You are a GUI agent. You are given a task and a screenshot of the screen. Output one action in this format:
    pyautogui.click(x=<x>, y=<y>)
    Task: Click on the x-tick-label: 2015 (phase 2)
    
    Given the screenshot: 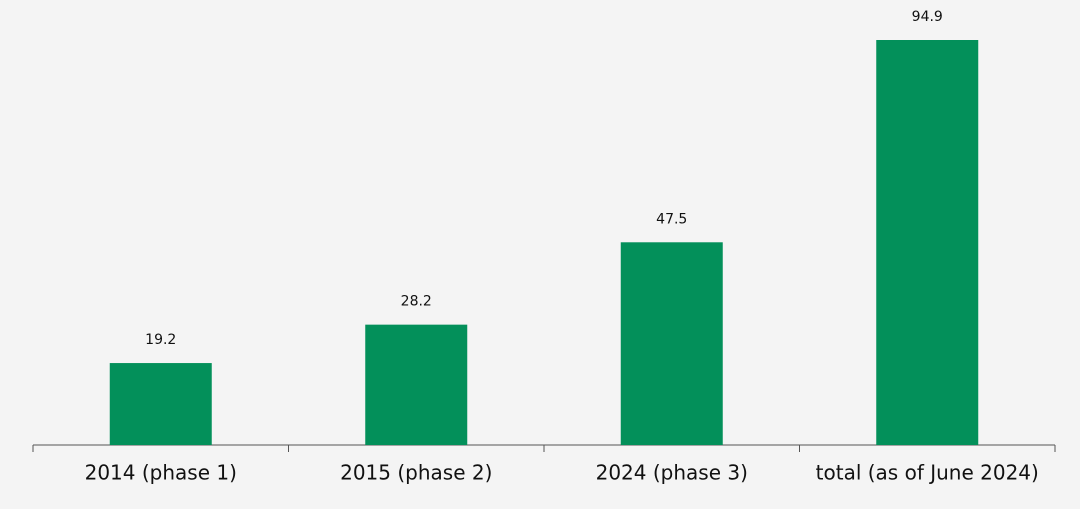 What is the action you would take?
    pyautogui.click(x=416, y=473)
    